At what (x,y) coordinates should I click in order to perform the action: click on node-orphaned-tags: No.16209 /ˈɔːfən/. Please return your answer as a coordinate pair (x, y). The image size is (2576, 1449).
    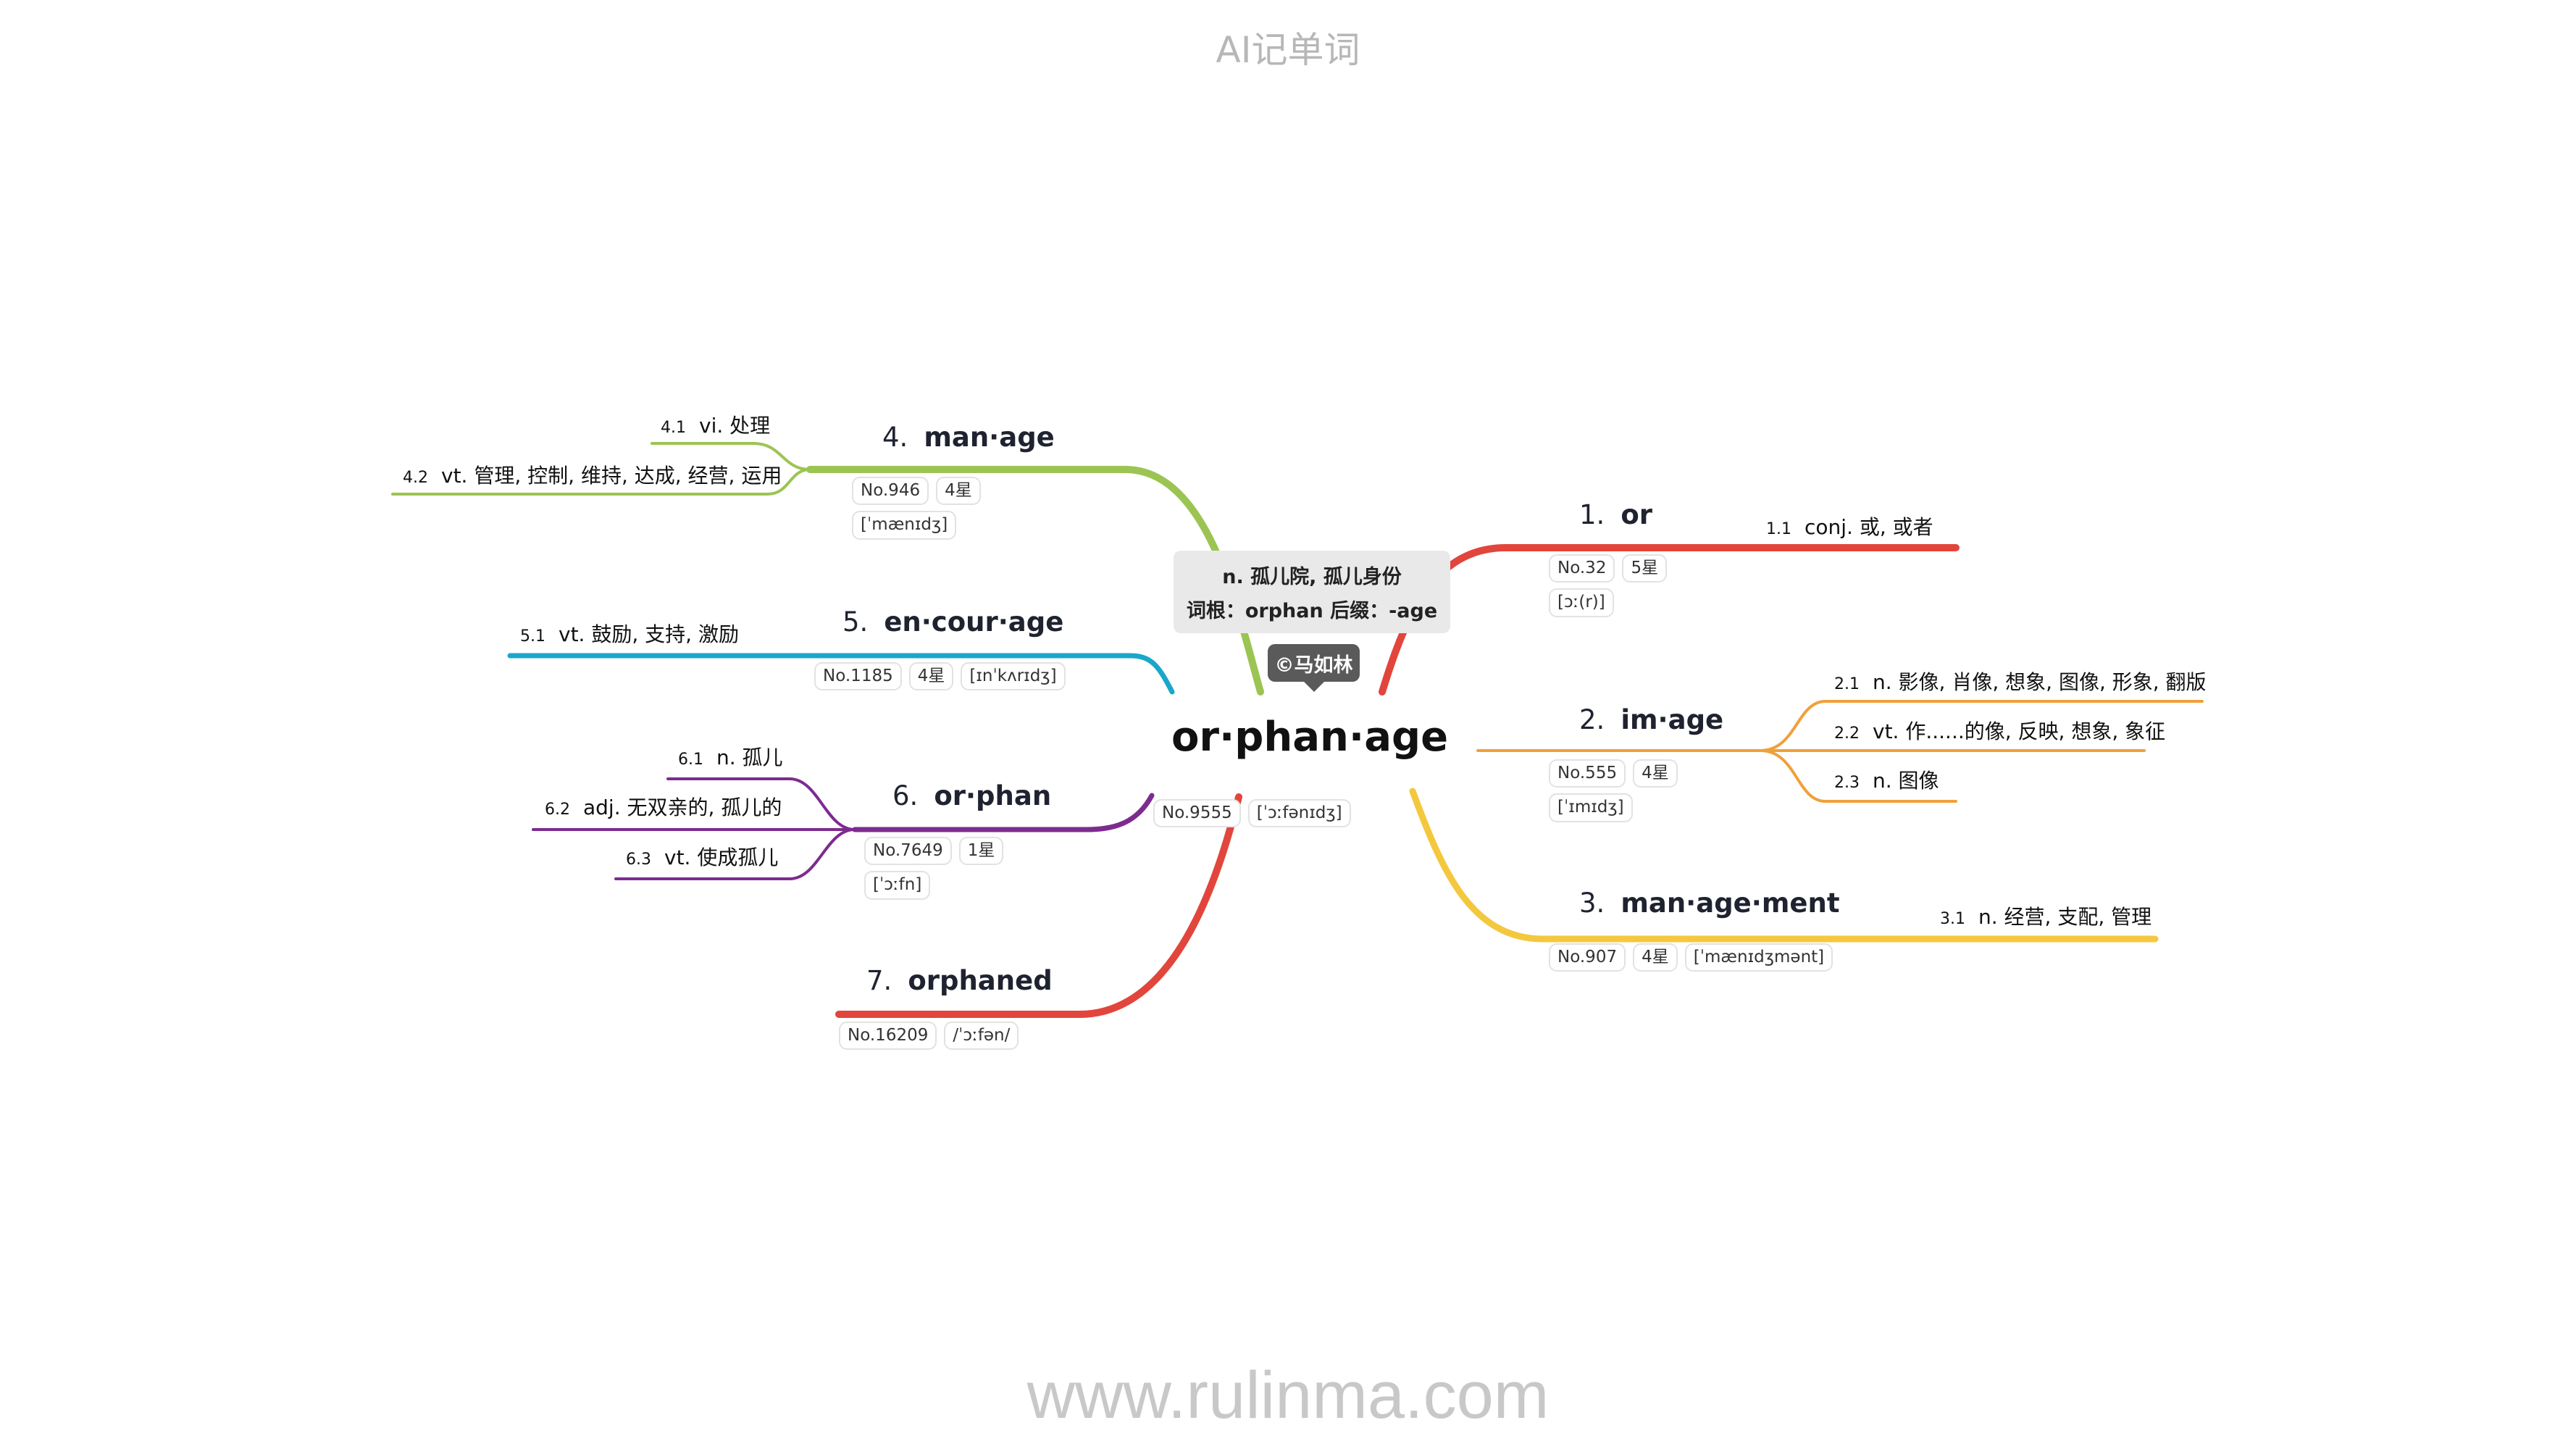
    Looking at the image, I should click on (929, 1036).